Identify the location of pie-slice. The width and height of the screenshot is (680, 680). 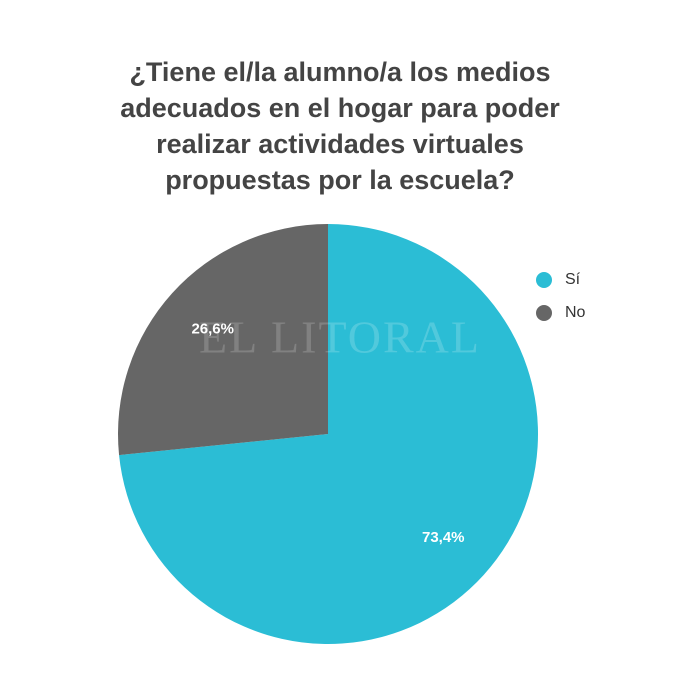
(223, 340).